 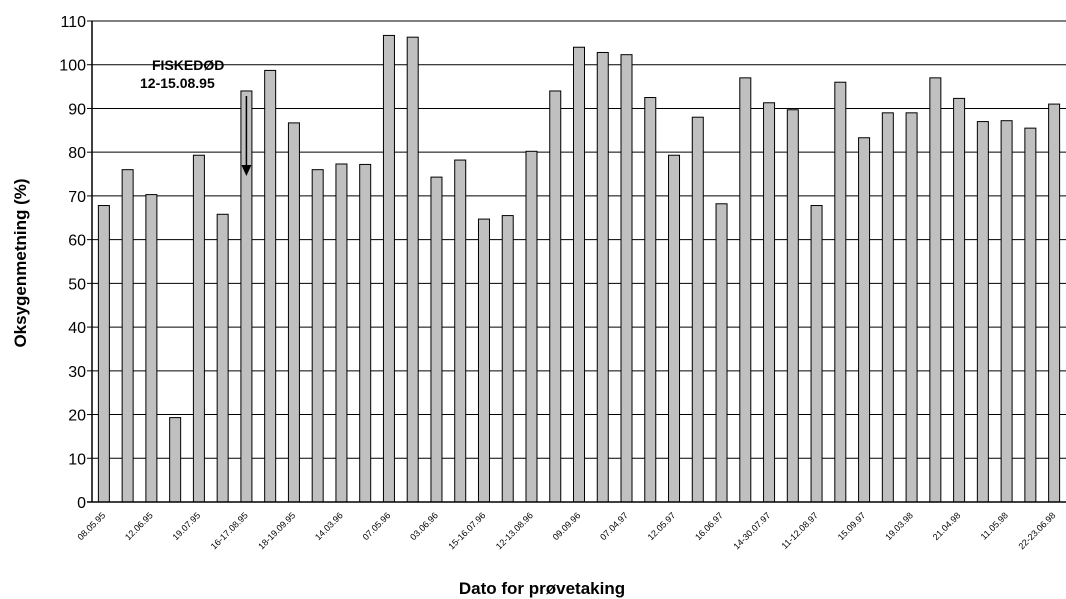 What do you see at coordinates (77, 284) in the screenshot?
I see `y-tick-label: 50` at bounding box center [77, 284].